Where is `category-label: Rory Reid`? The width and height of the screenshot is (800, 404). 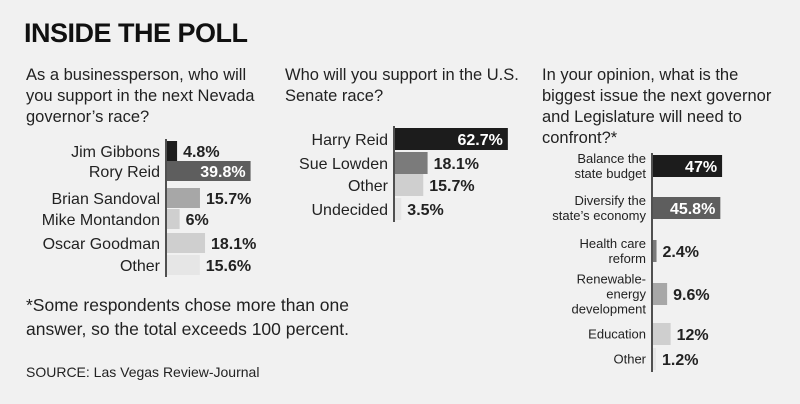
category-label: Rory Reid is located at coordinates (124, 172).